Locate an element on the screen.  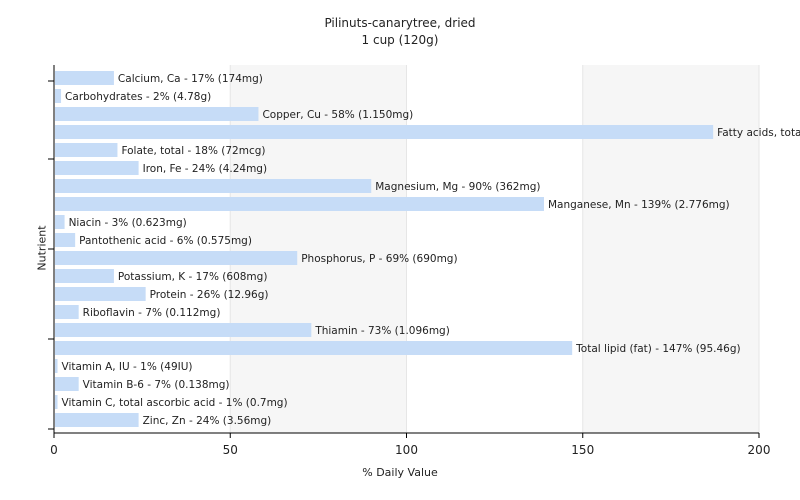
bar-label-9: Pantothenic acid - 6% (0.575mg) is located at coordinates (165, 241).